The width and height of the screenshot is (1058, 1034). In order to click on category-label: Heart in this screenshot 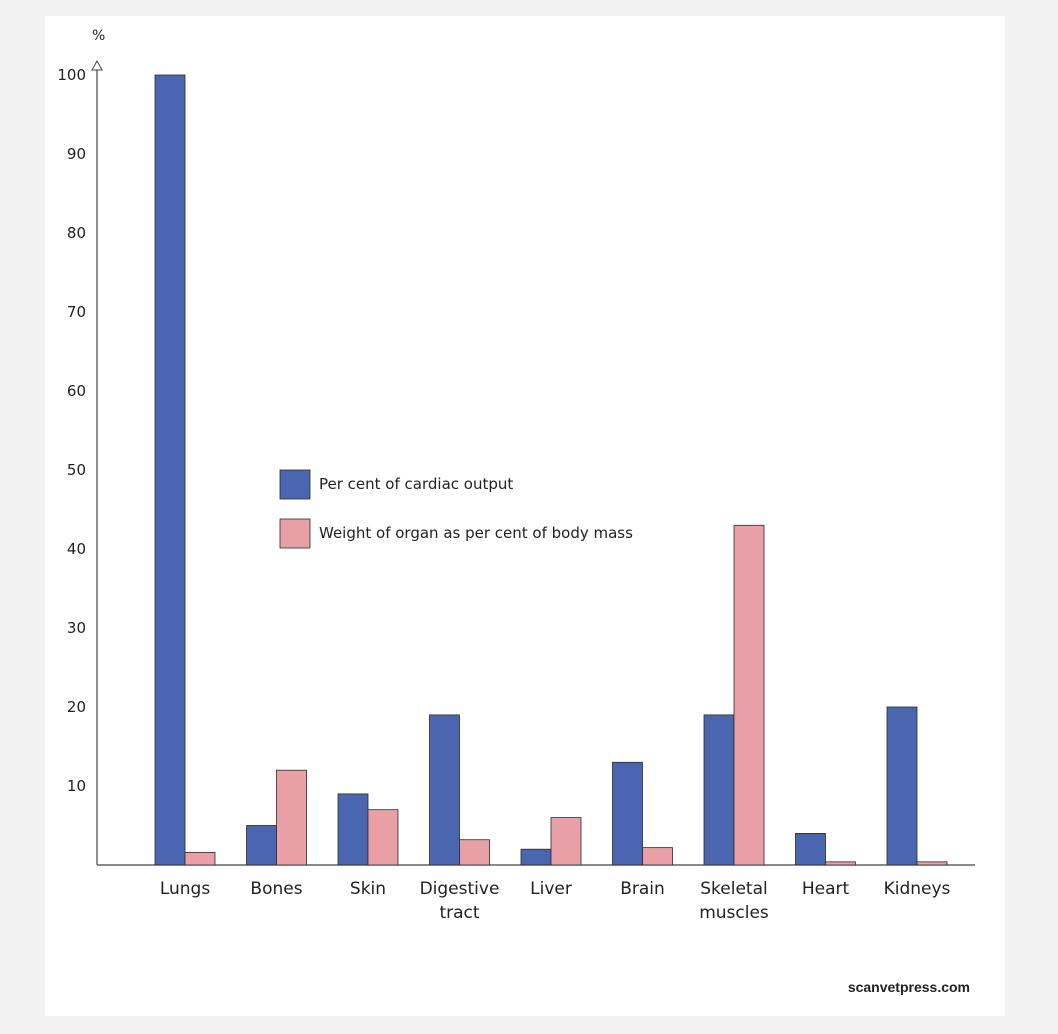, I will do `click(826, 889)`.